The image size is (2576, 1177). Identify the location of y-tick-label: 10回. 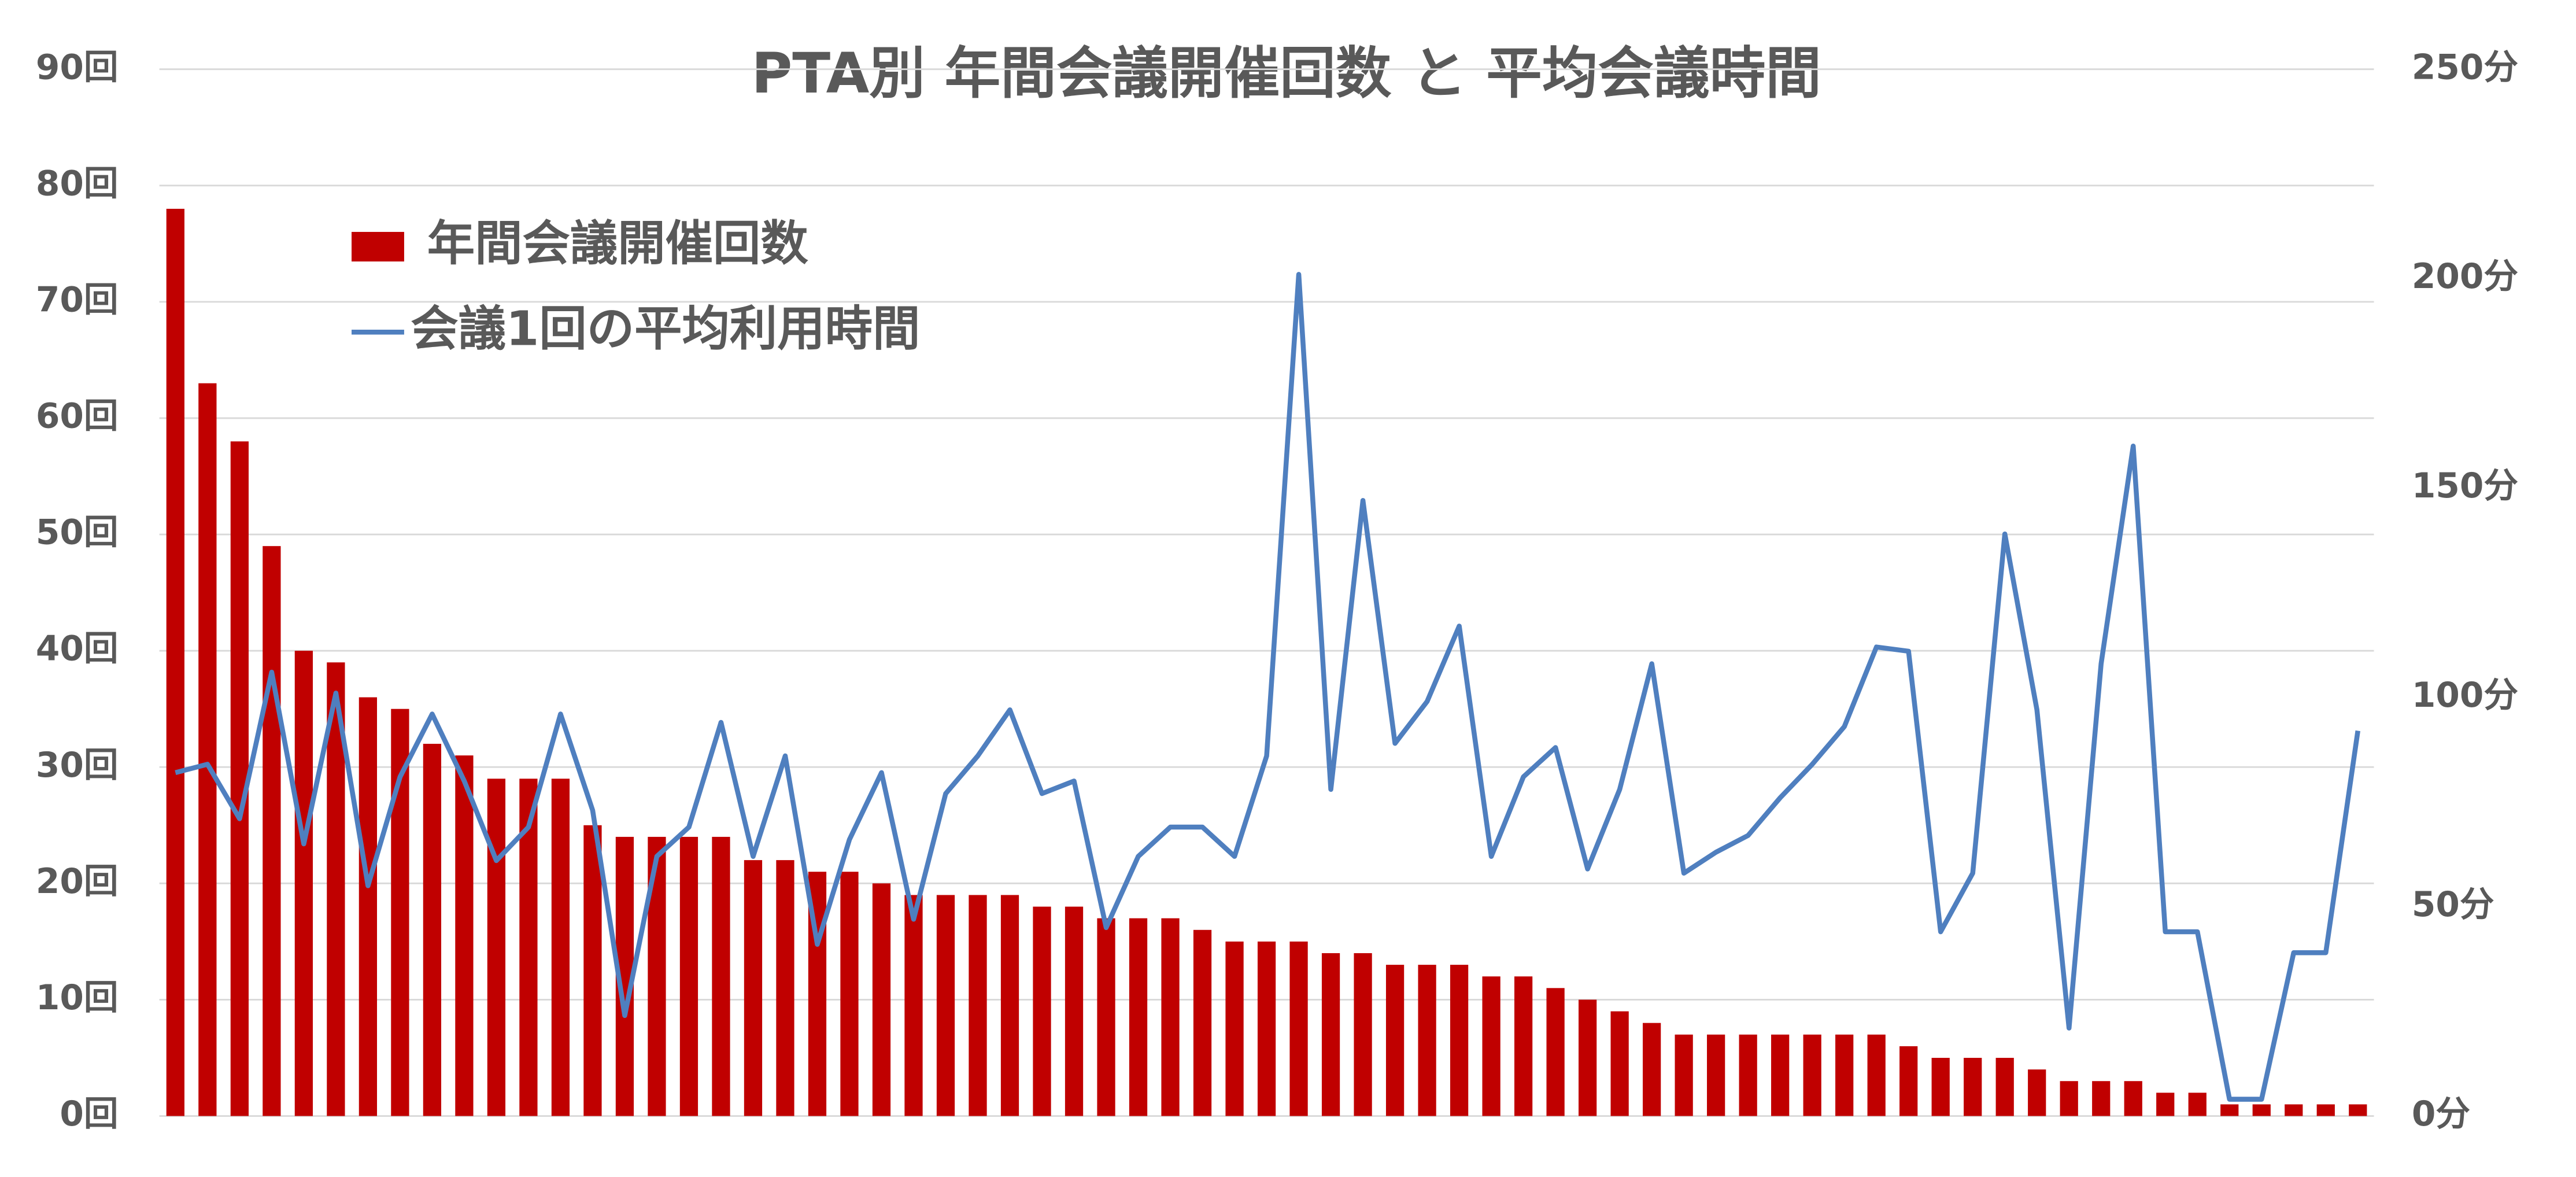
(77, 998).